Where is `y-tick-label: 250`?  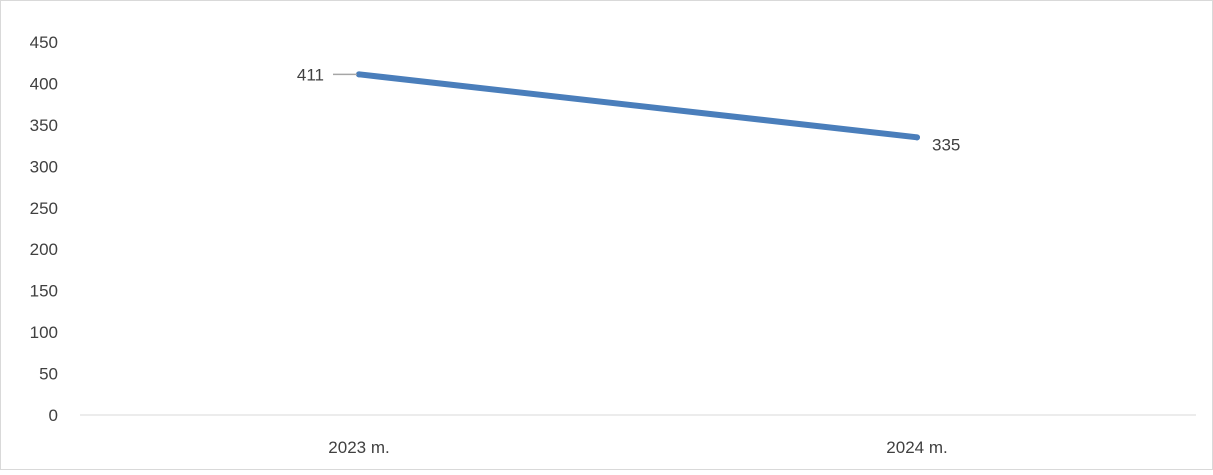 y-tick-label: 250 is located at coordinates (44, 208).